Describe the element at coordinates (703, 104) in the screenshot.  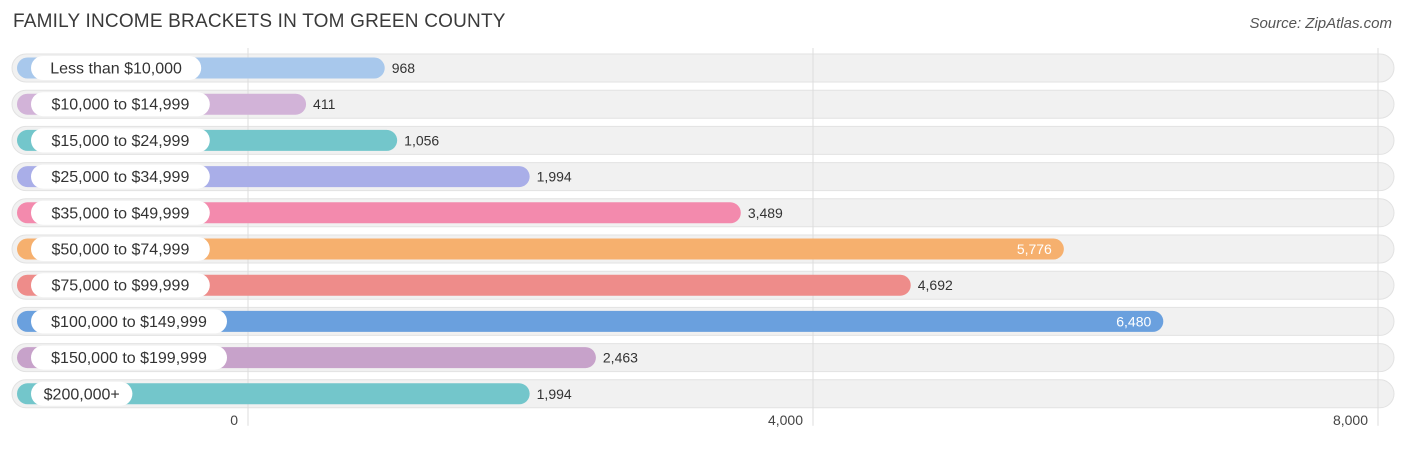
I see `row-track` at that location.